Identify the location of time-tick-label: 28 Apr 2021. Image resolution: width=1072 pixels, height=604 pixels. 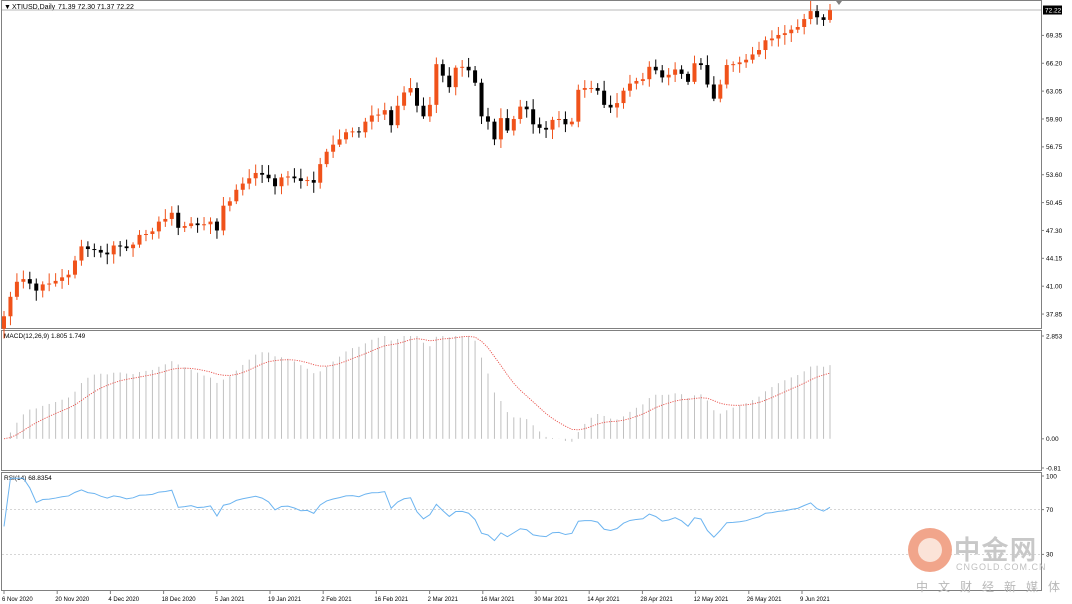
(656, 600).